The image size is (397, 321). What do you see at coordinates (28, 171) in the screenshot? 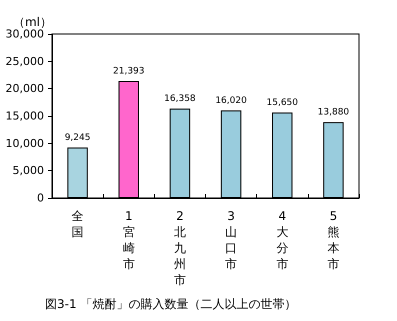
I see `y-tick-label: 5,000` at bounding box center [28, 171].